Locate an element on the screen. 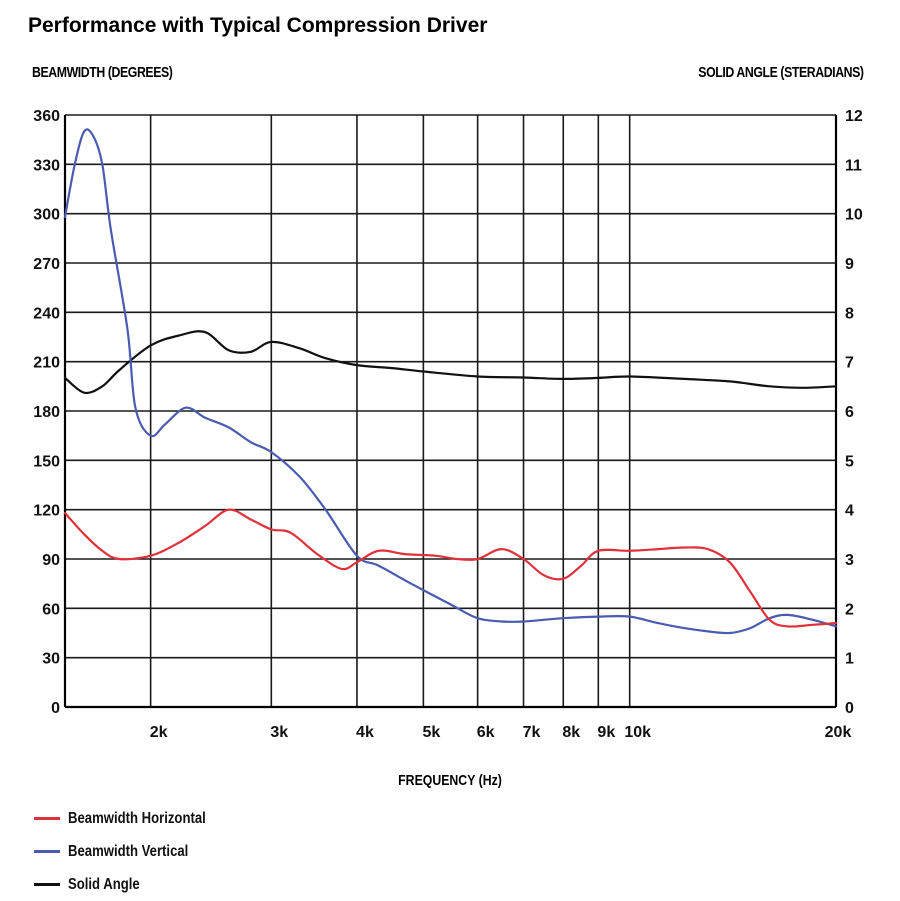  y-tick-label-right: 1 is located at coordinates (849, 659).